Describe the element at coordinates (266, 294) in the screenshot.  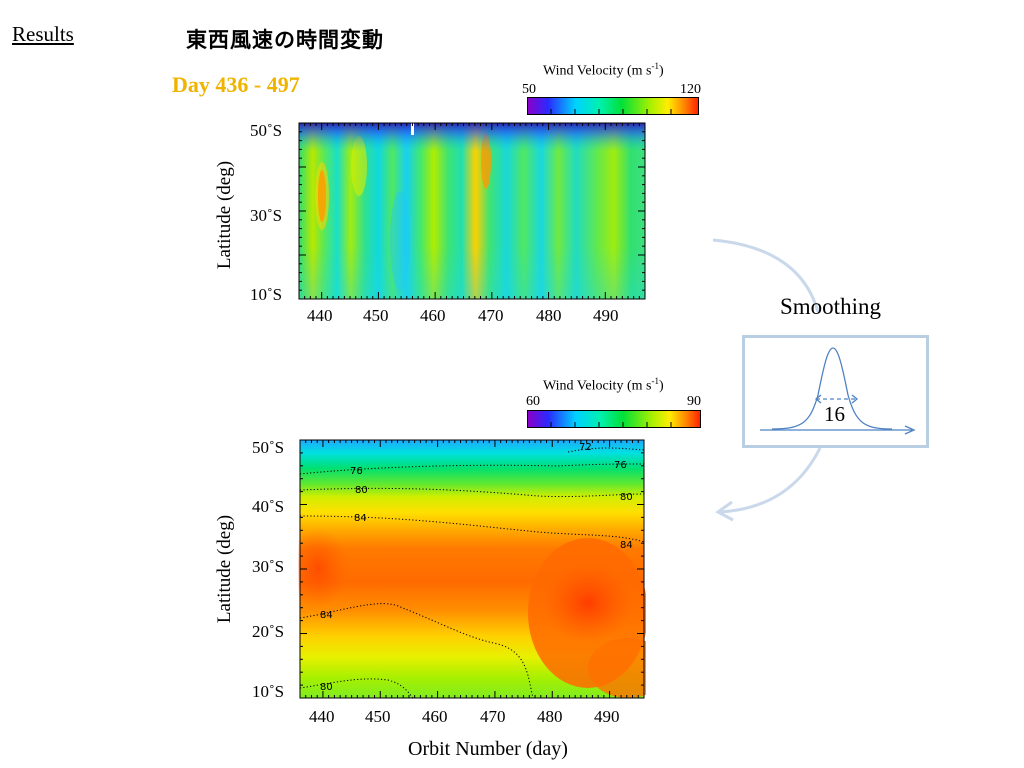
I see `top-y-tick-10: 10˚S` at that location.